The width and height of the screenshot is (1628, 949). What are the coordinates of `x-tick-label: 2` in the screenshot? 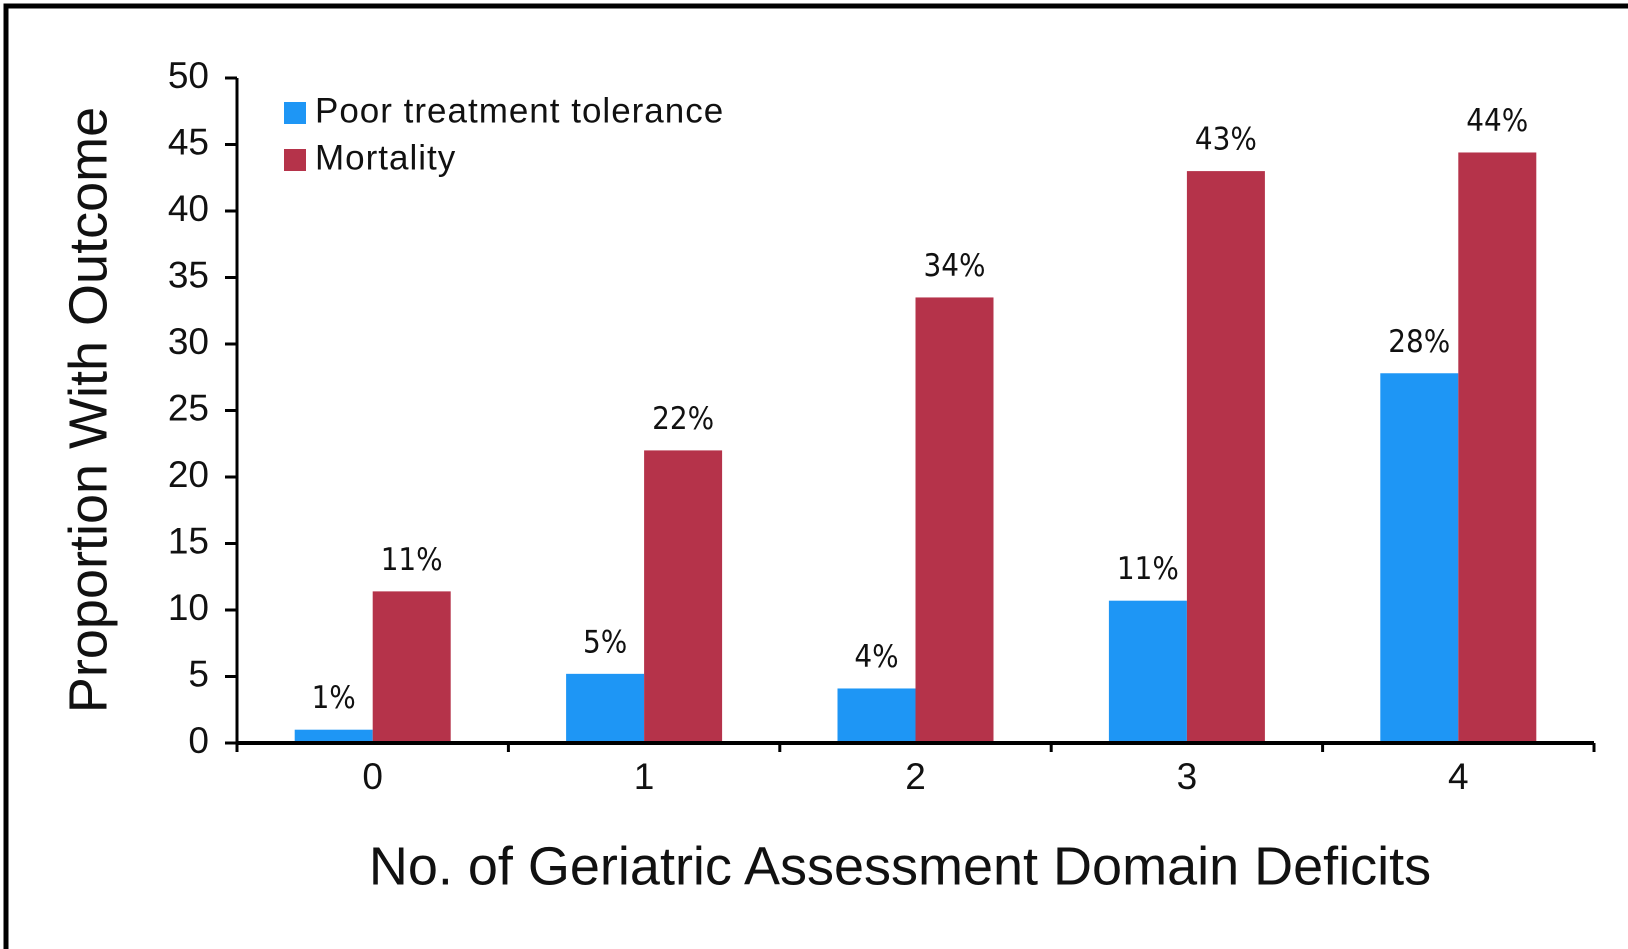 It's located at (915, 776).